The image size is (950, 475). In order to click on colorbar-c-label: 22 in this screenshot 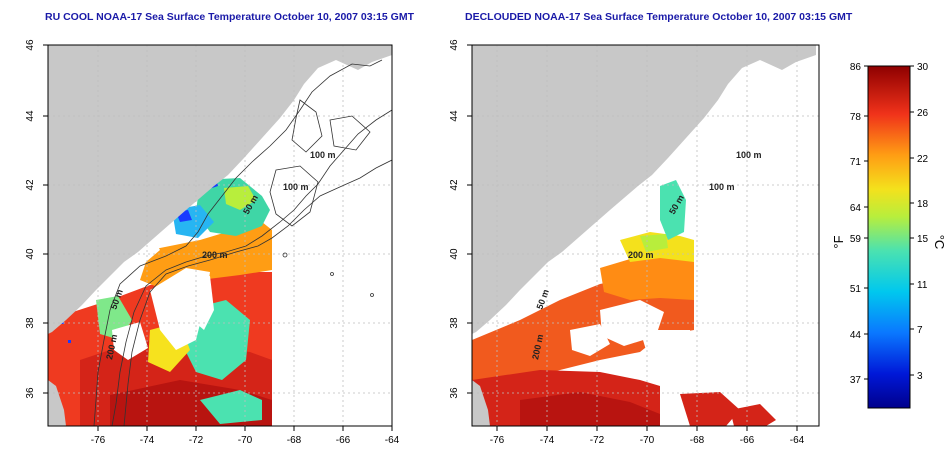, I will do `click(923, 159)`.